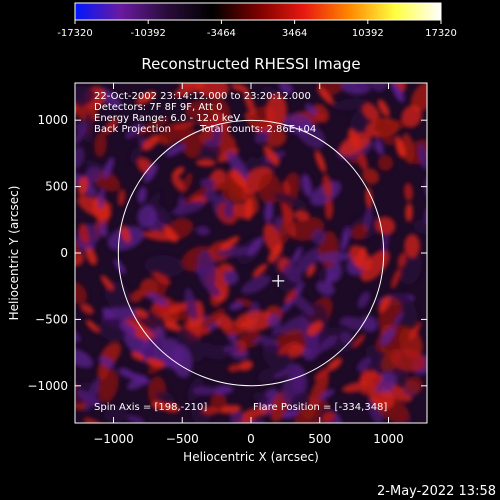  I want to click on y-axis-label: Heliocentric Y (arcsec), so click(14, 253).